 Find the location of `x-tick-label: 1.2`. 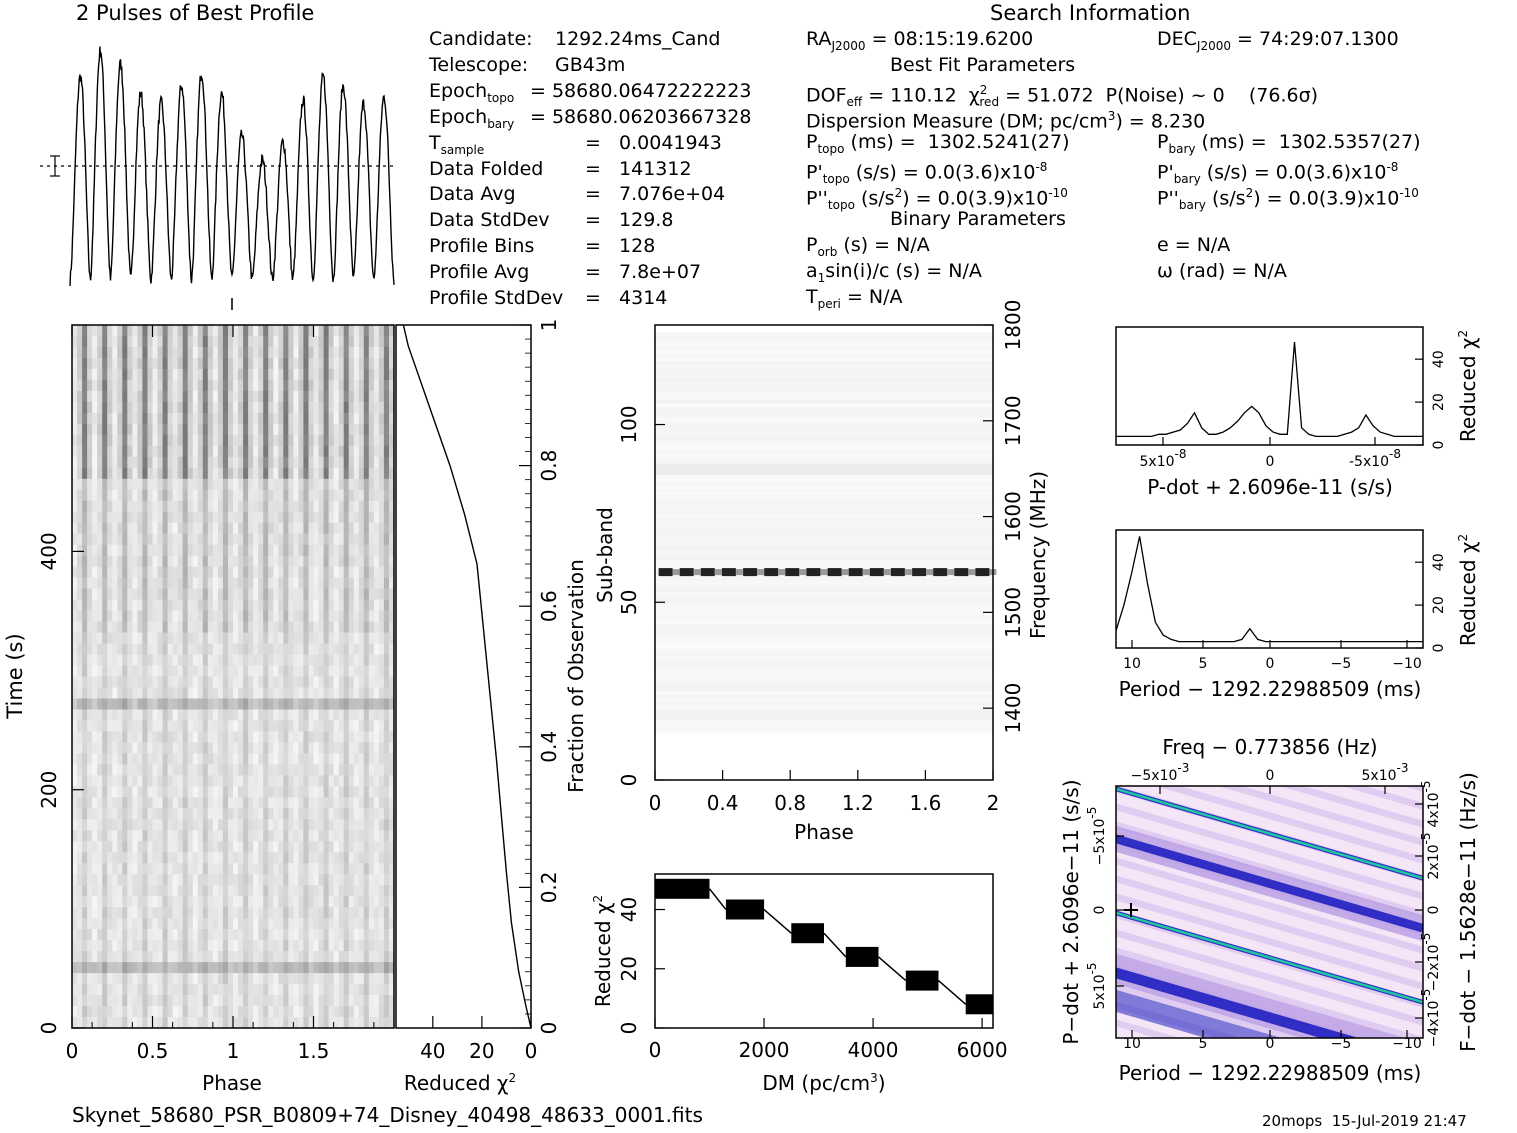

x-tick-label: 1.2 is located at coordinates (858, 803).